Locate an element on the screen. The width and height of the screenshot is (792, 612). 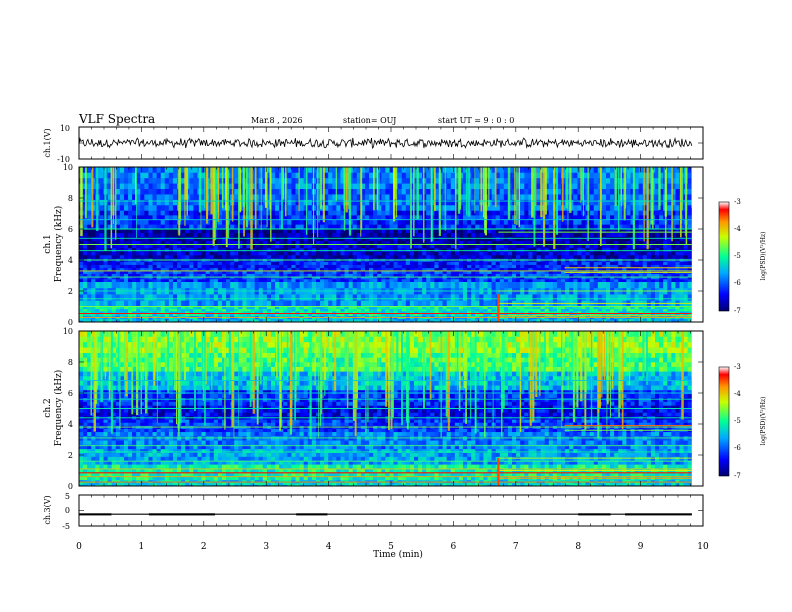
ch1-waveform-panel: 10 -10 ch.1(V) is located at coordinates (373, 144).